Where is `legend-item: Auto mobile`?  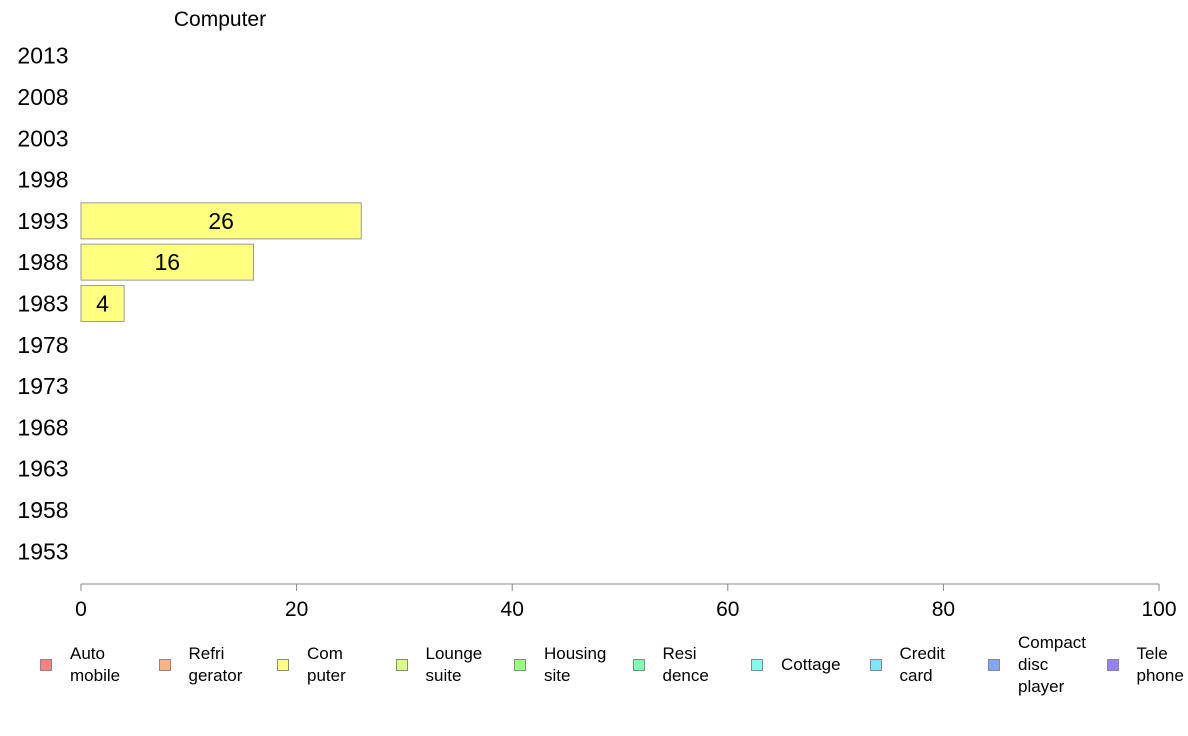 legend-item: Auto mobile is located at coordinates (94, 665).